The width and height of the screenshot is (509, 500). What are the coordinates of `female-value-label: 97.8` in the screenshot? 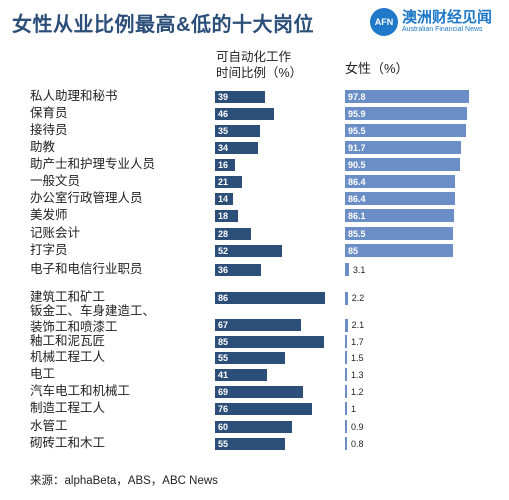 It's located at (357, 96).